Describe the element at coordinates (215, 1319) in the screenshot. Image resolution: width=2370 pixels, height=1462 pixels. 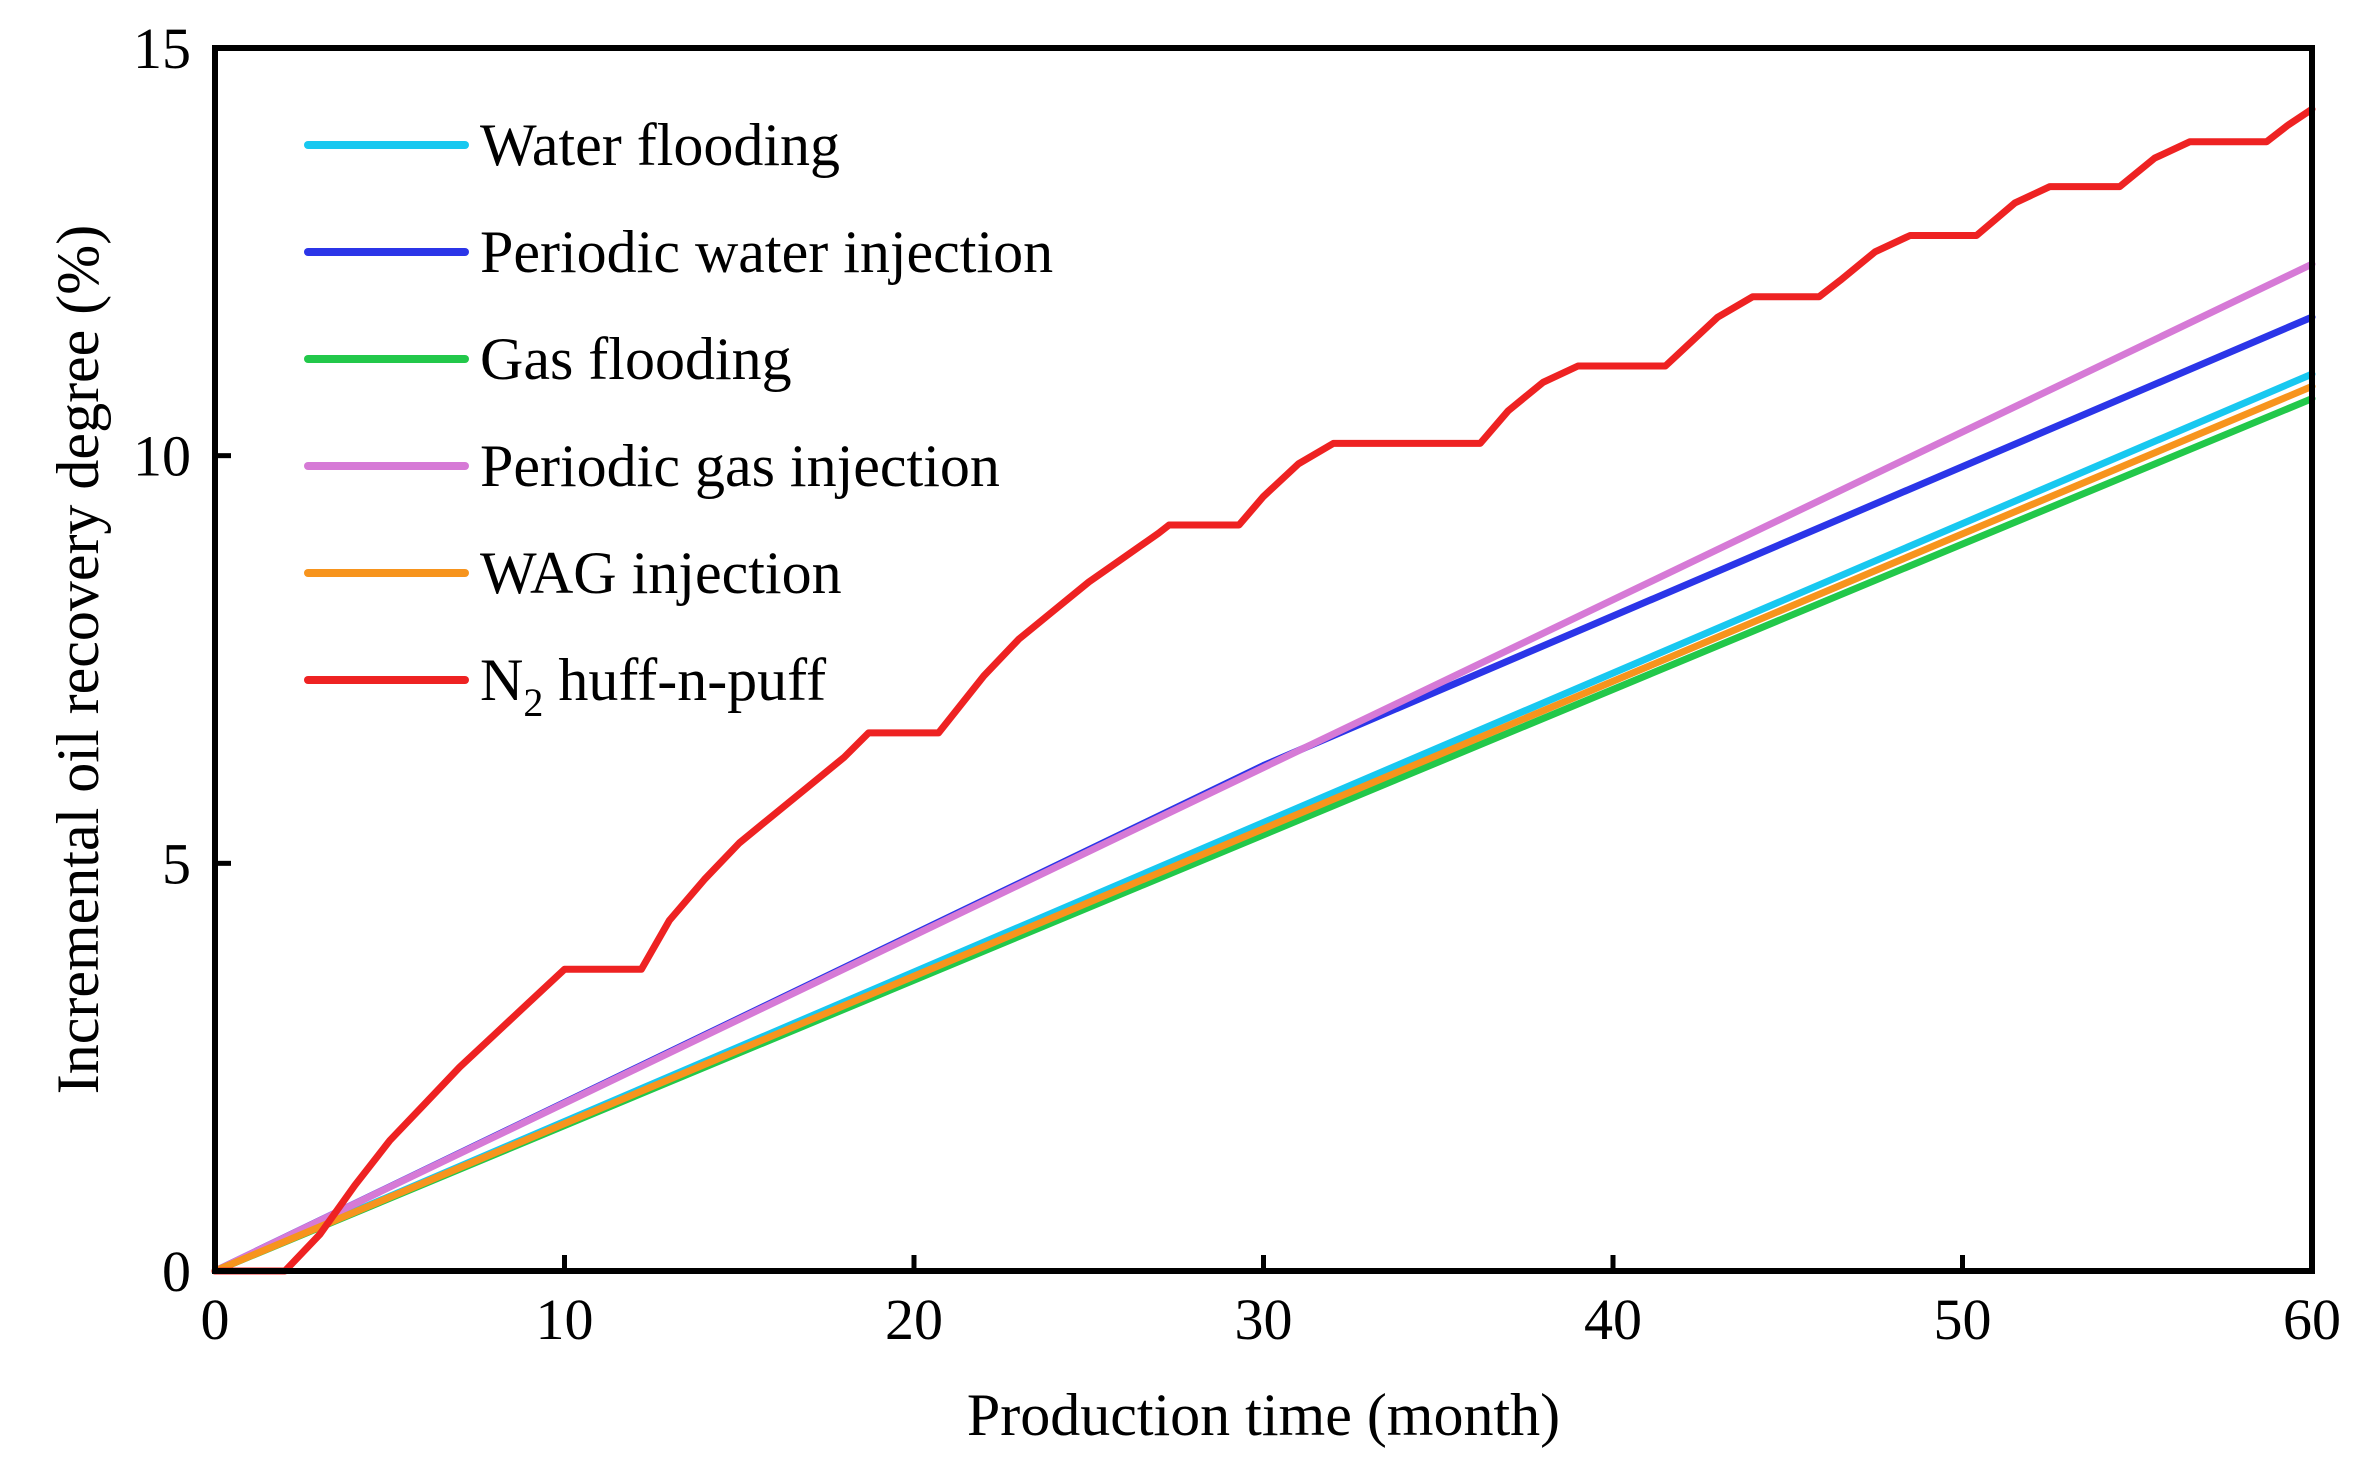
I see `x-tick-label-0: 0` at that location.